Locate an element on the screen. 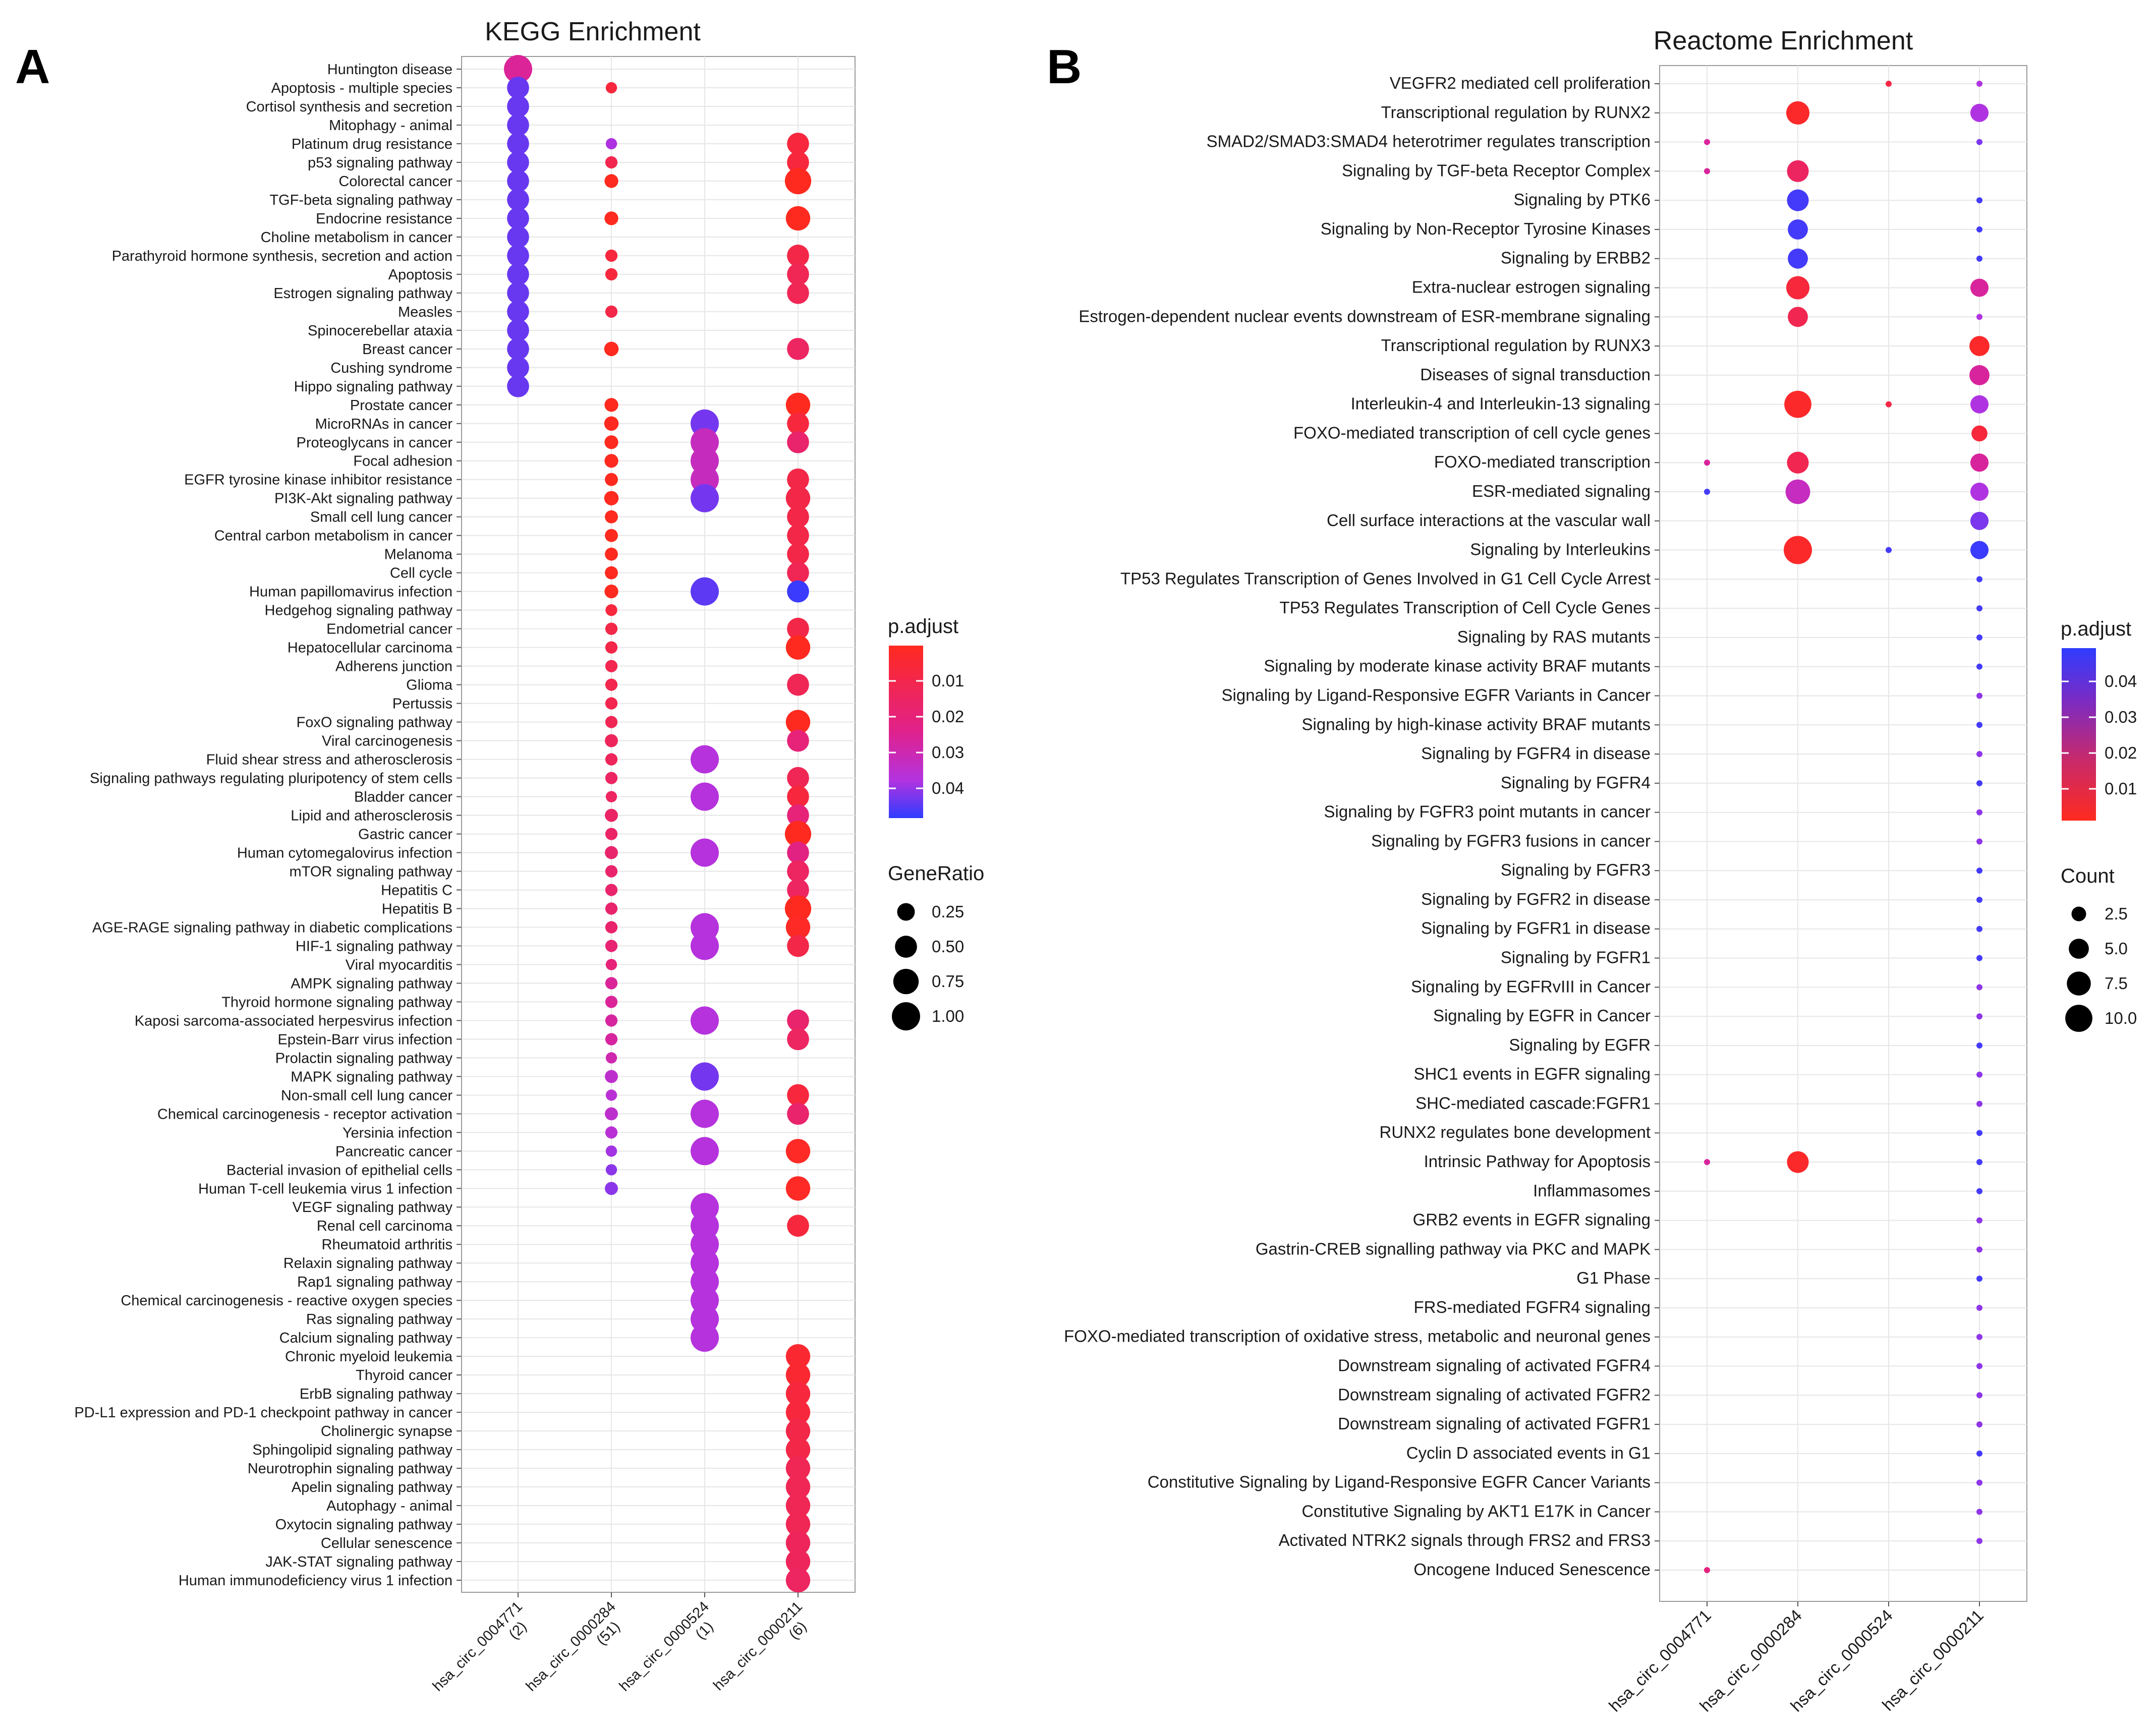  b-size-legend-label: 5.0 is located at coordinates (2116, 949).